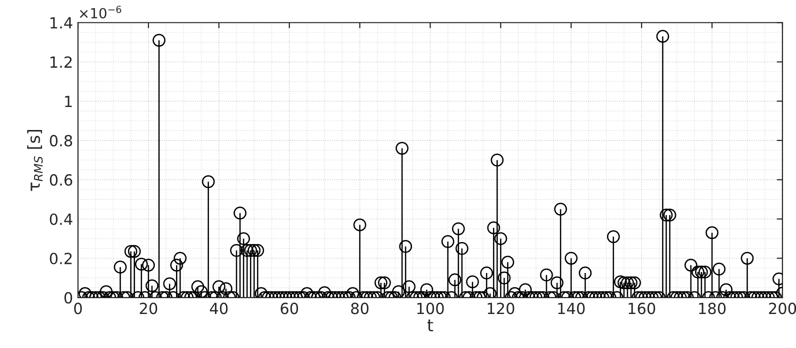 The height and width of the screenshot is (348, 796). I want to click on x-tick-label: 140, so click(571, 308).